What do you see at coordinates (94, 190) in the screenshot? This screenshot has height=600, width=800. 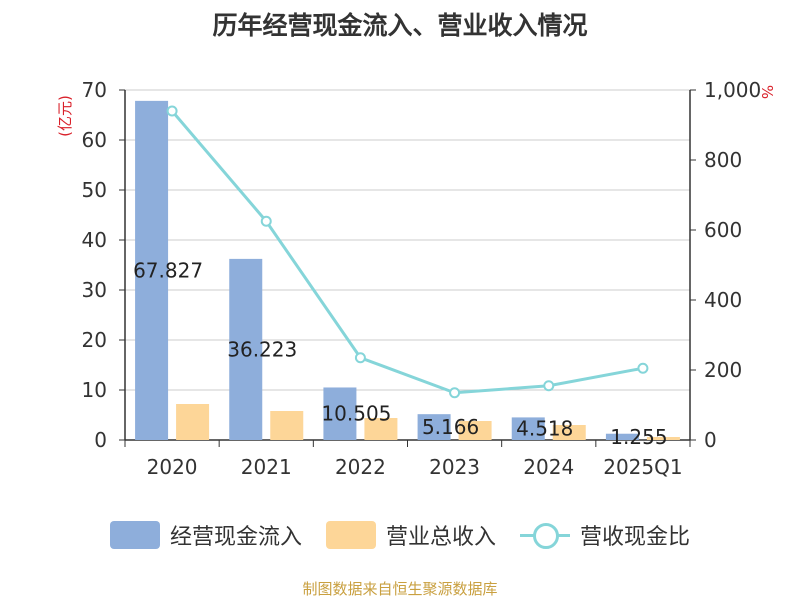 I see `left-axis-tick-label: 50` at bounding box center [94, 190].